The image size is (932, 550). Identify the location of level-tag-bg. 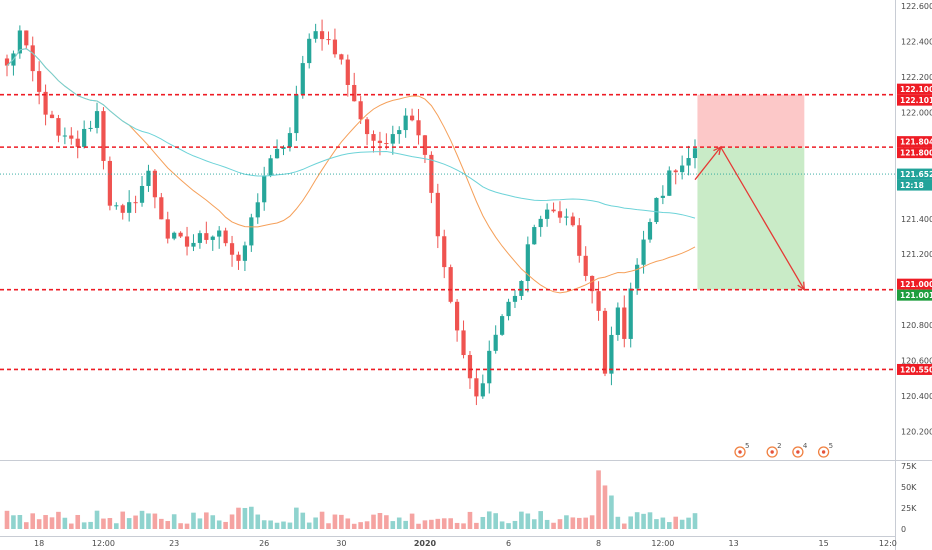
(914, 369).